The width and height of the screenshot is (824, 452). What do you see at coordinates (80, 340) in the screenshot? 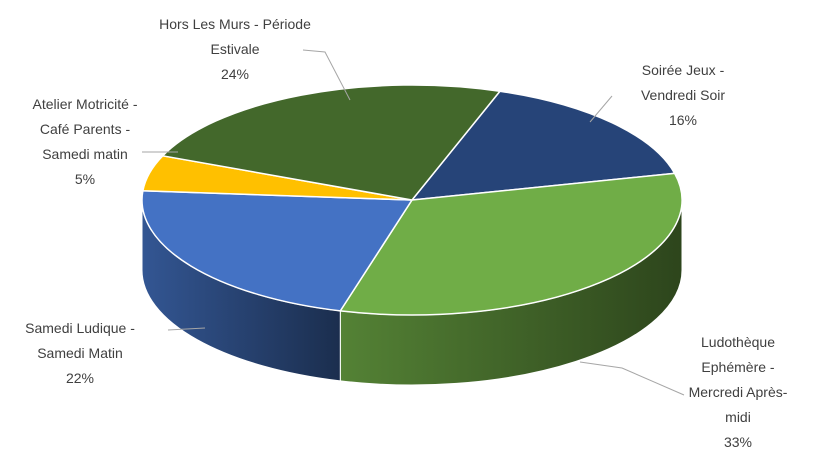
I see `category-label: Samedi Ludique - Samedi Matin` at bounding box center [80, 340].